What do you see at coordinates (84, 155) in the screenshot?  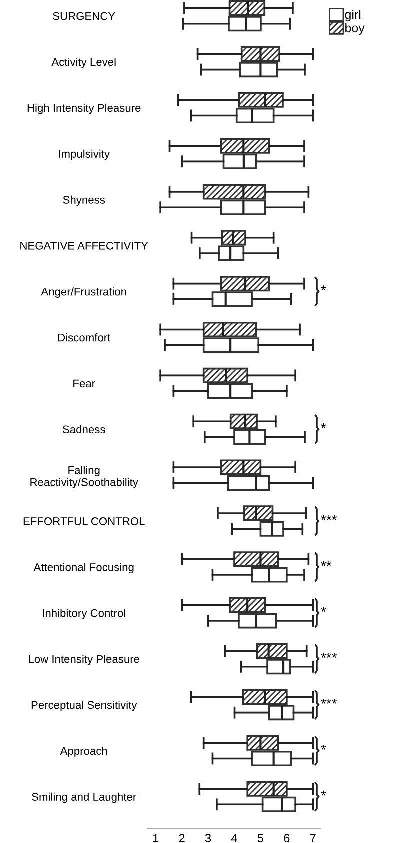 I see `y-tick-label: Impulsivity` at bounding box center [84, 155].